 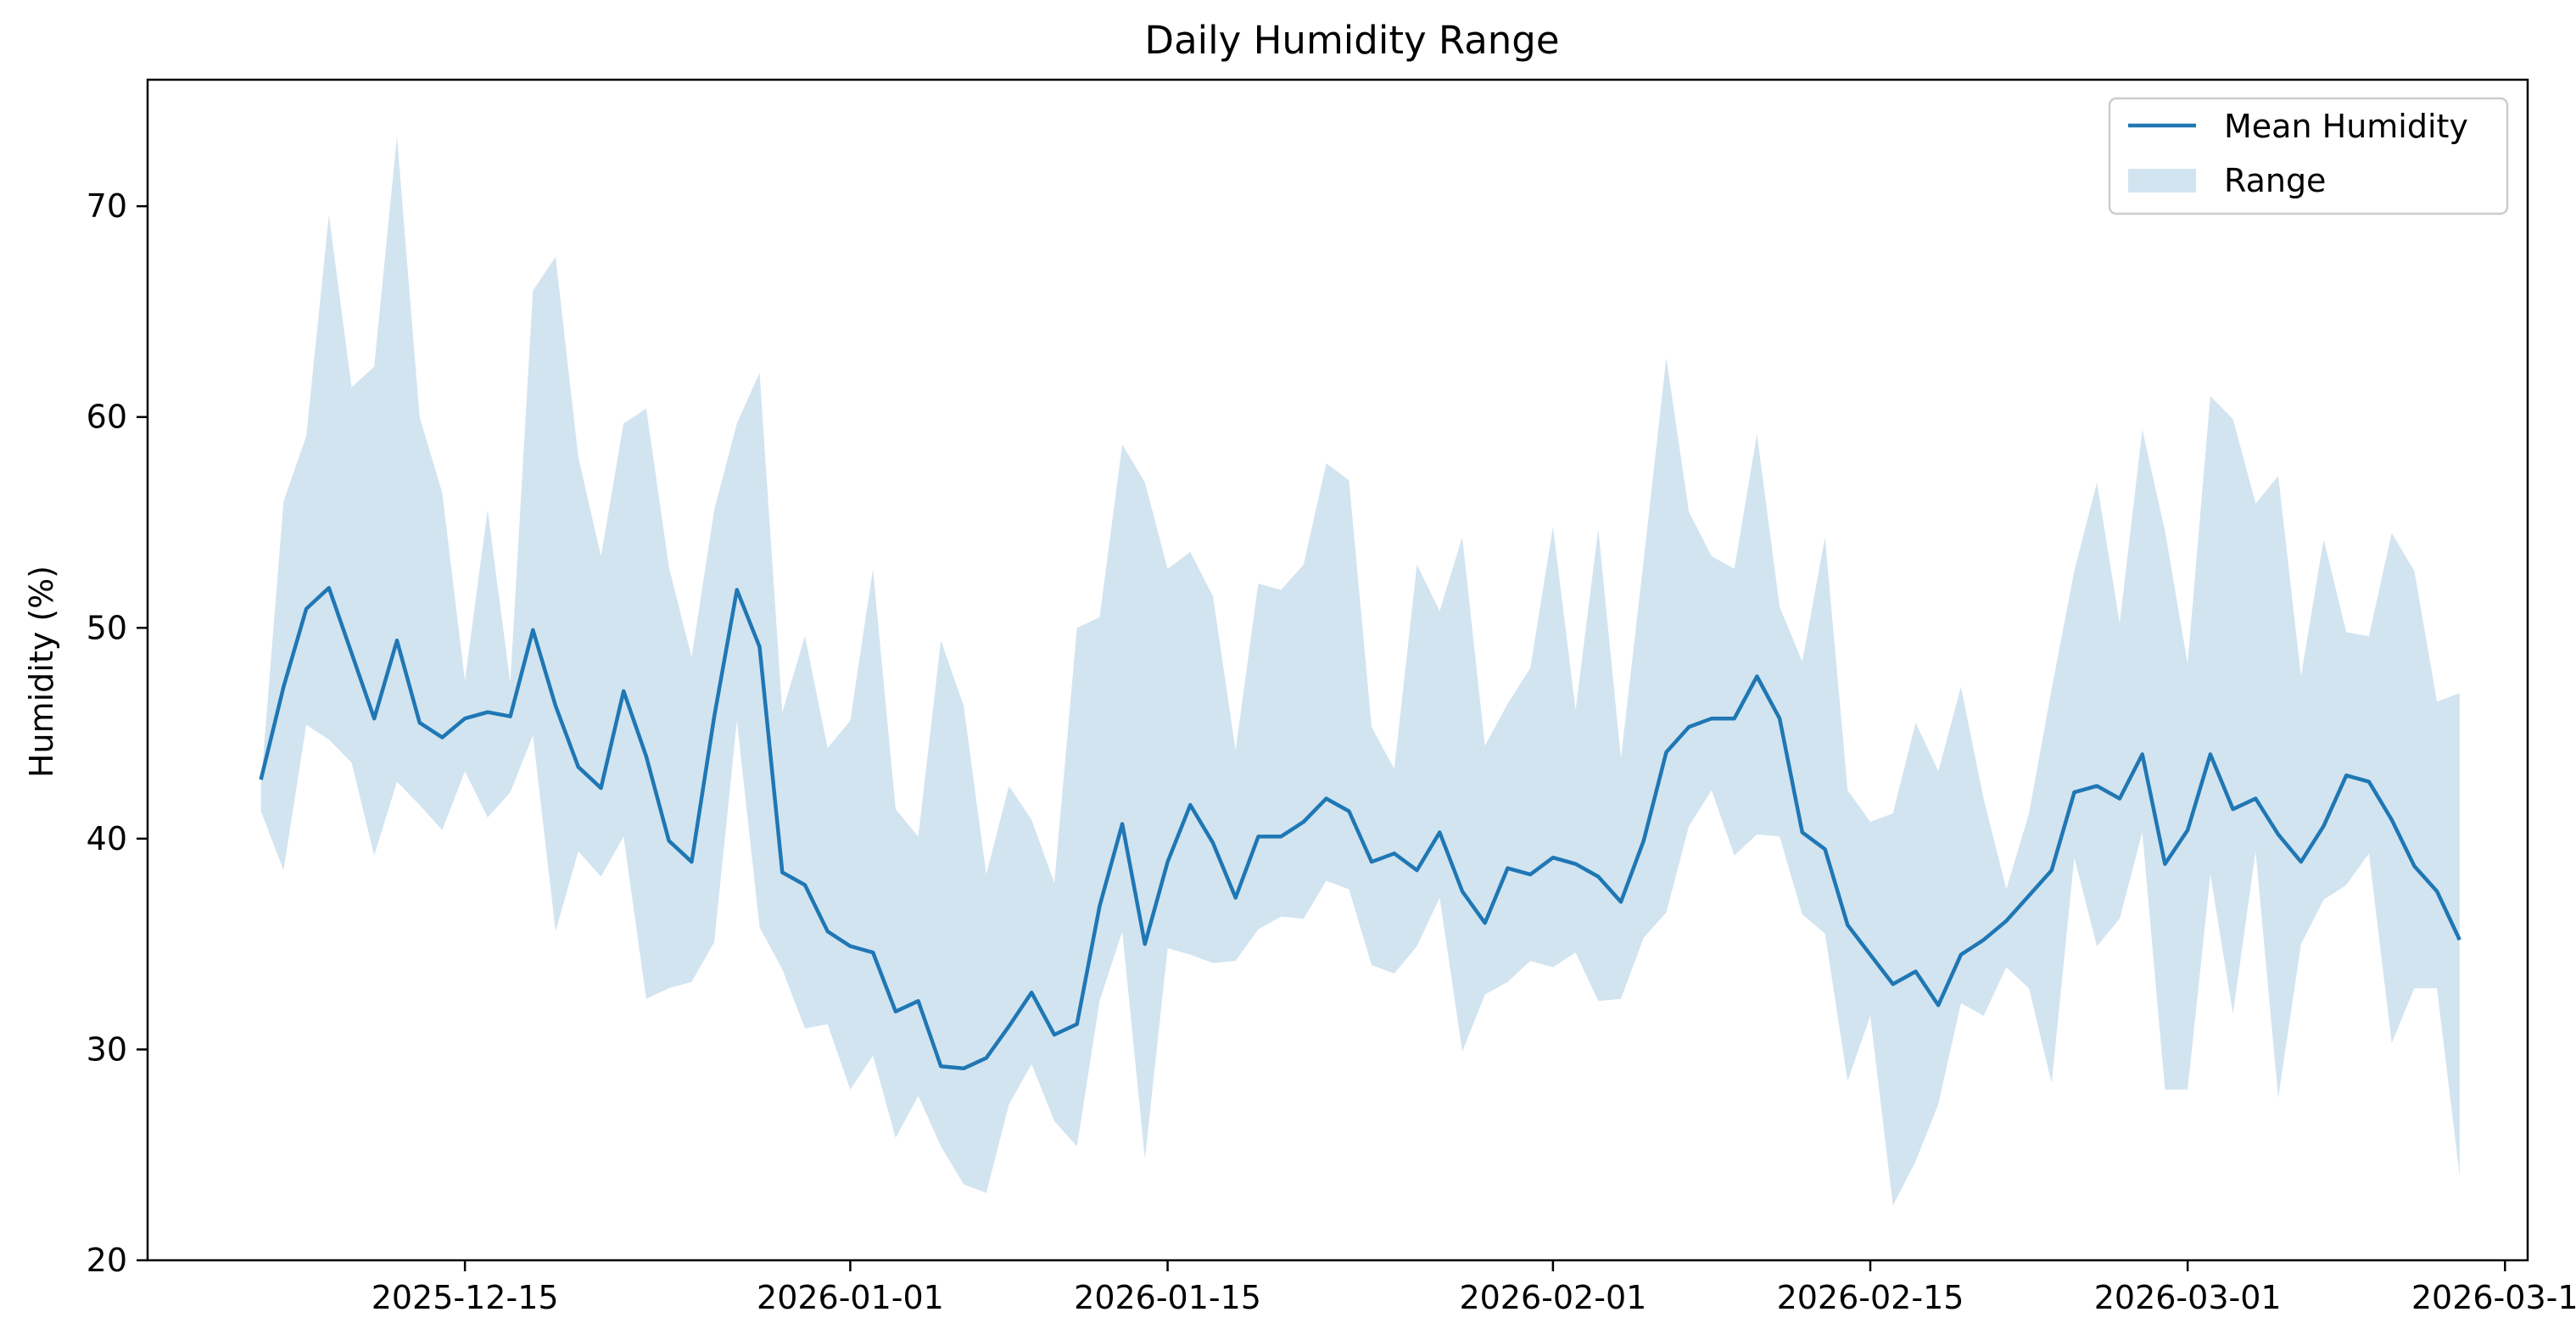 What do you see at coordinates (107, 1260) in the screenshot?
I see `y-tick-label: 20` at bounding box center [107, 1260].